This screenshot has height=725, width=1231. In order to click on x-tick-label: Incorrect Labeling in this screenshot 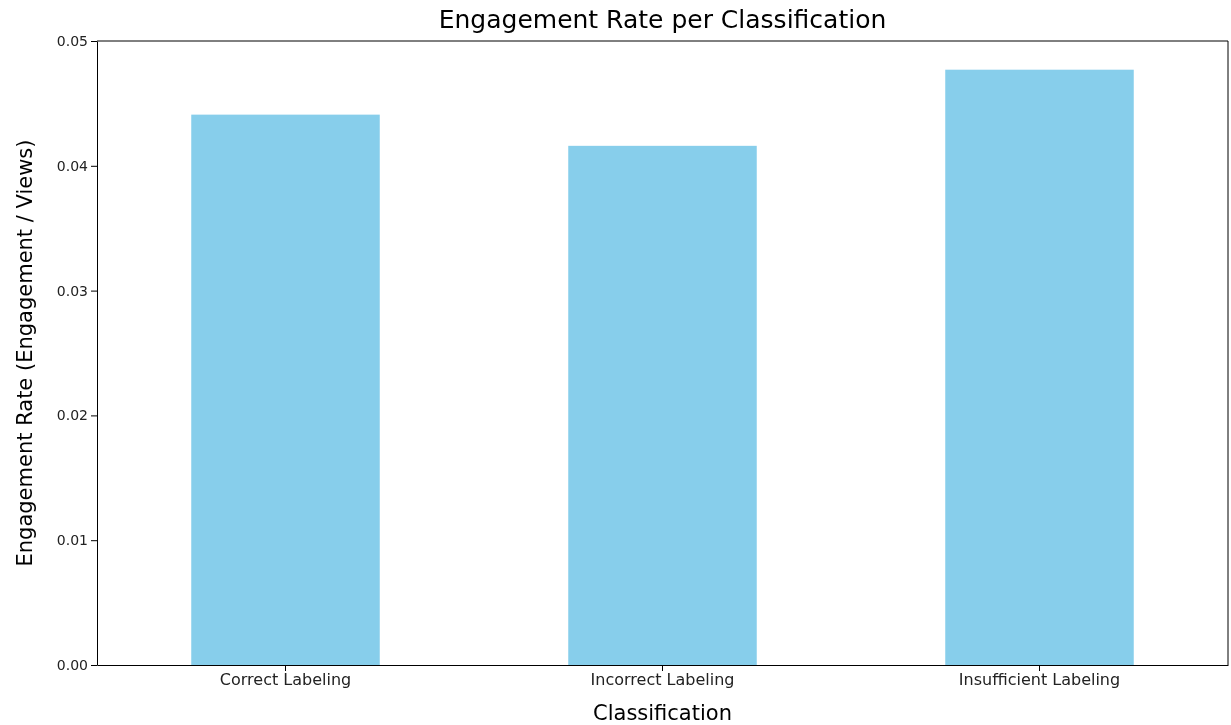, I will do `click(662, 680)`.